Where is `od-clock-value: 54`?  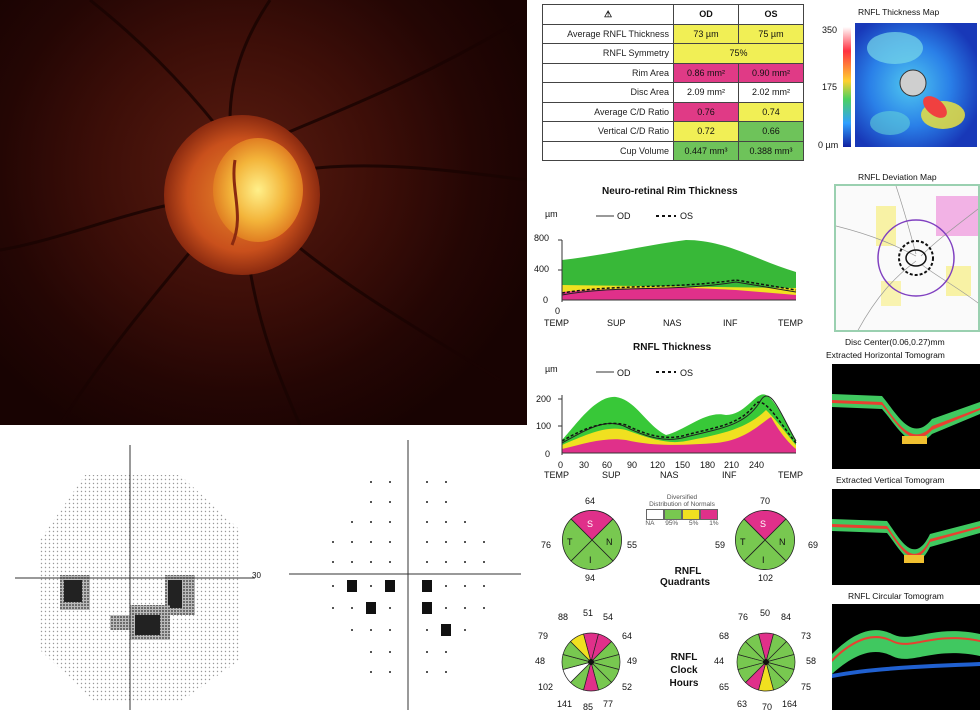 od-clock-value: 54 is located at coordinates (608, 617).